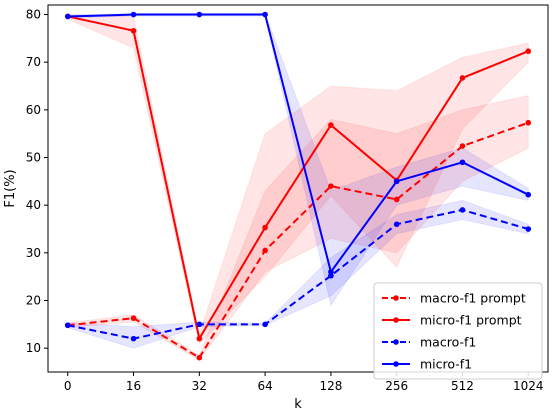  I want to click on x-tick-label: 0, so click(68, 386).